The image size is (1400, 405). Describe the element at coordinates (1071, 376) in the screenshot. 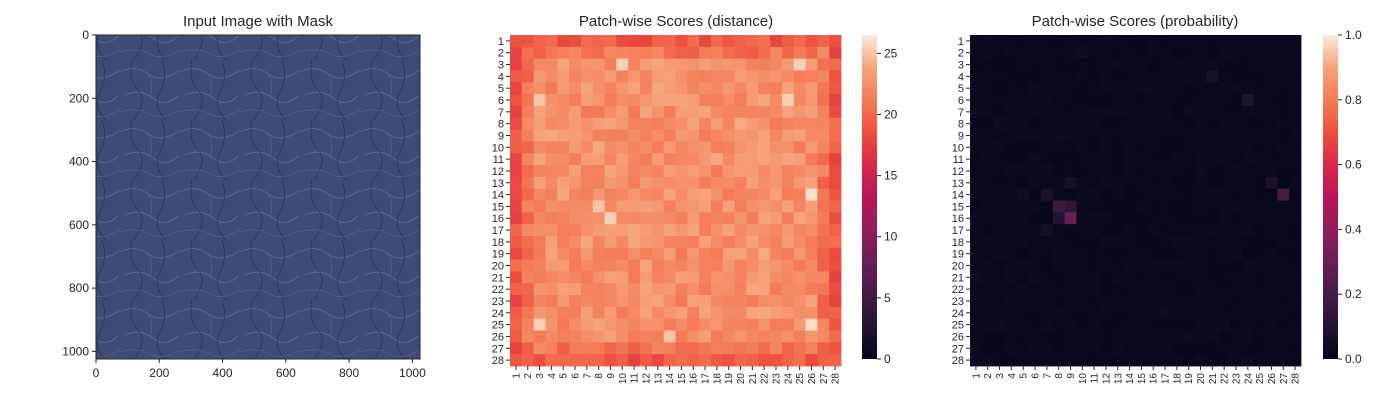

I see `col-tick-label: 9` at that location.